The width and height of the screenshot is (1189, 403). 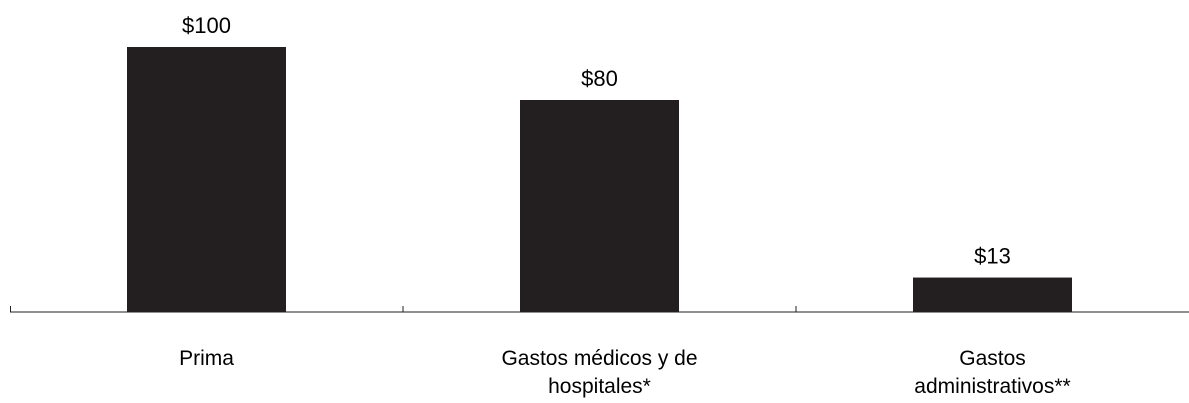 What do you see at coordinates (599, 372) in the screenshot?
I see `category-label-1: Gastos médicos y de hospitales*` at bounding box center [599, 372].